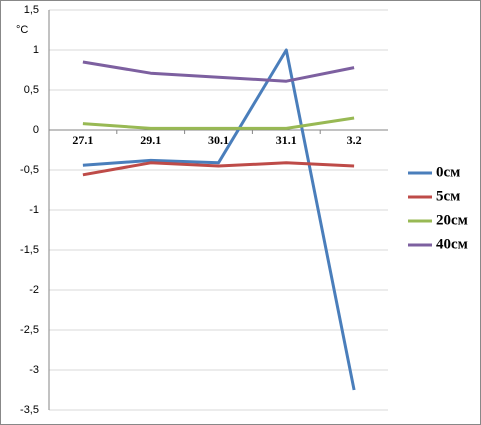  I want to click on y-tick-label: -2, so click(34, 290).